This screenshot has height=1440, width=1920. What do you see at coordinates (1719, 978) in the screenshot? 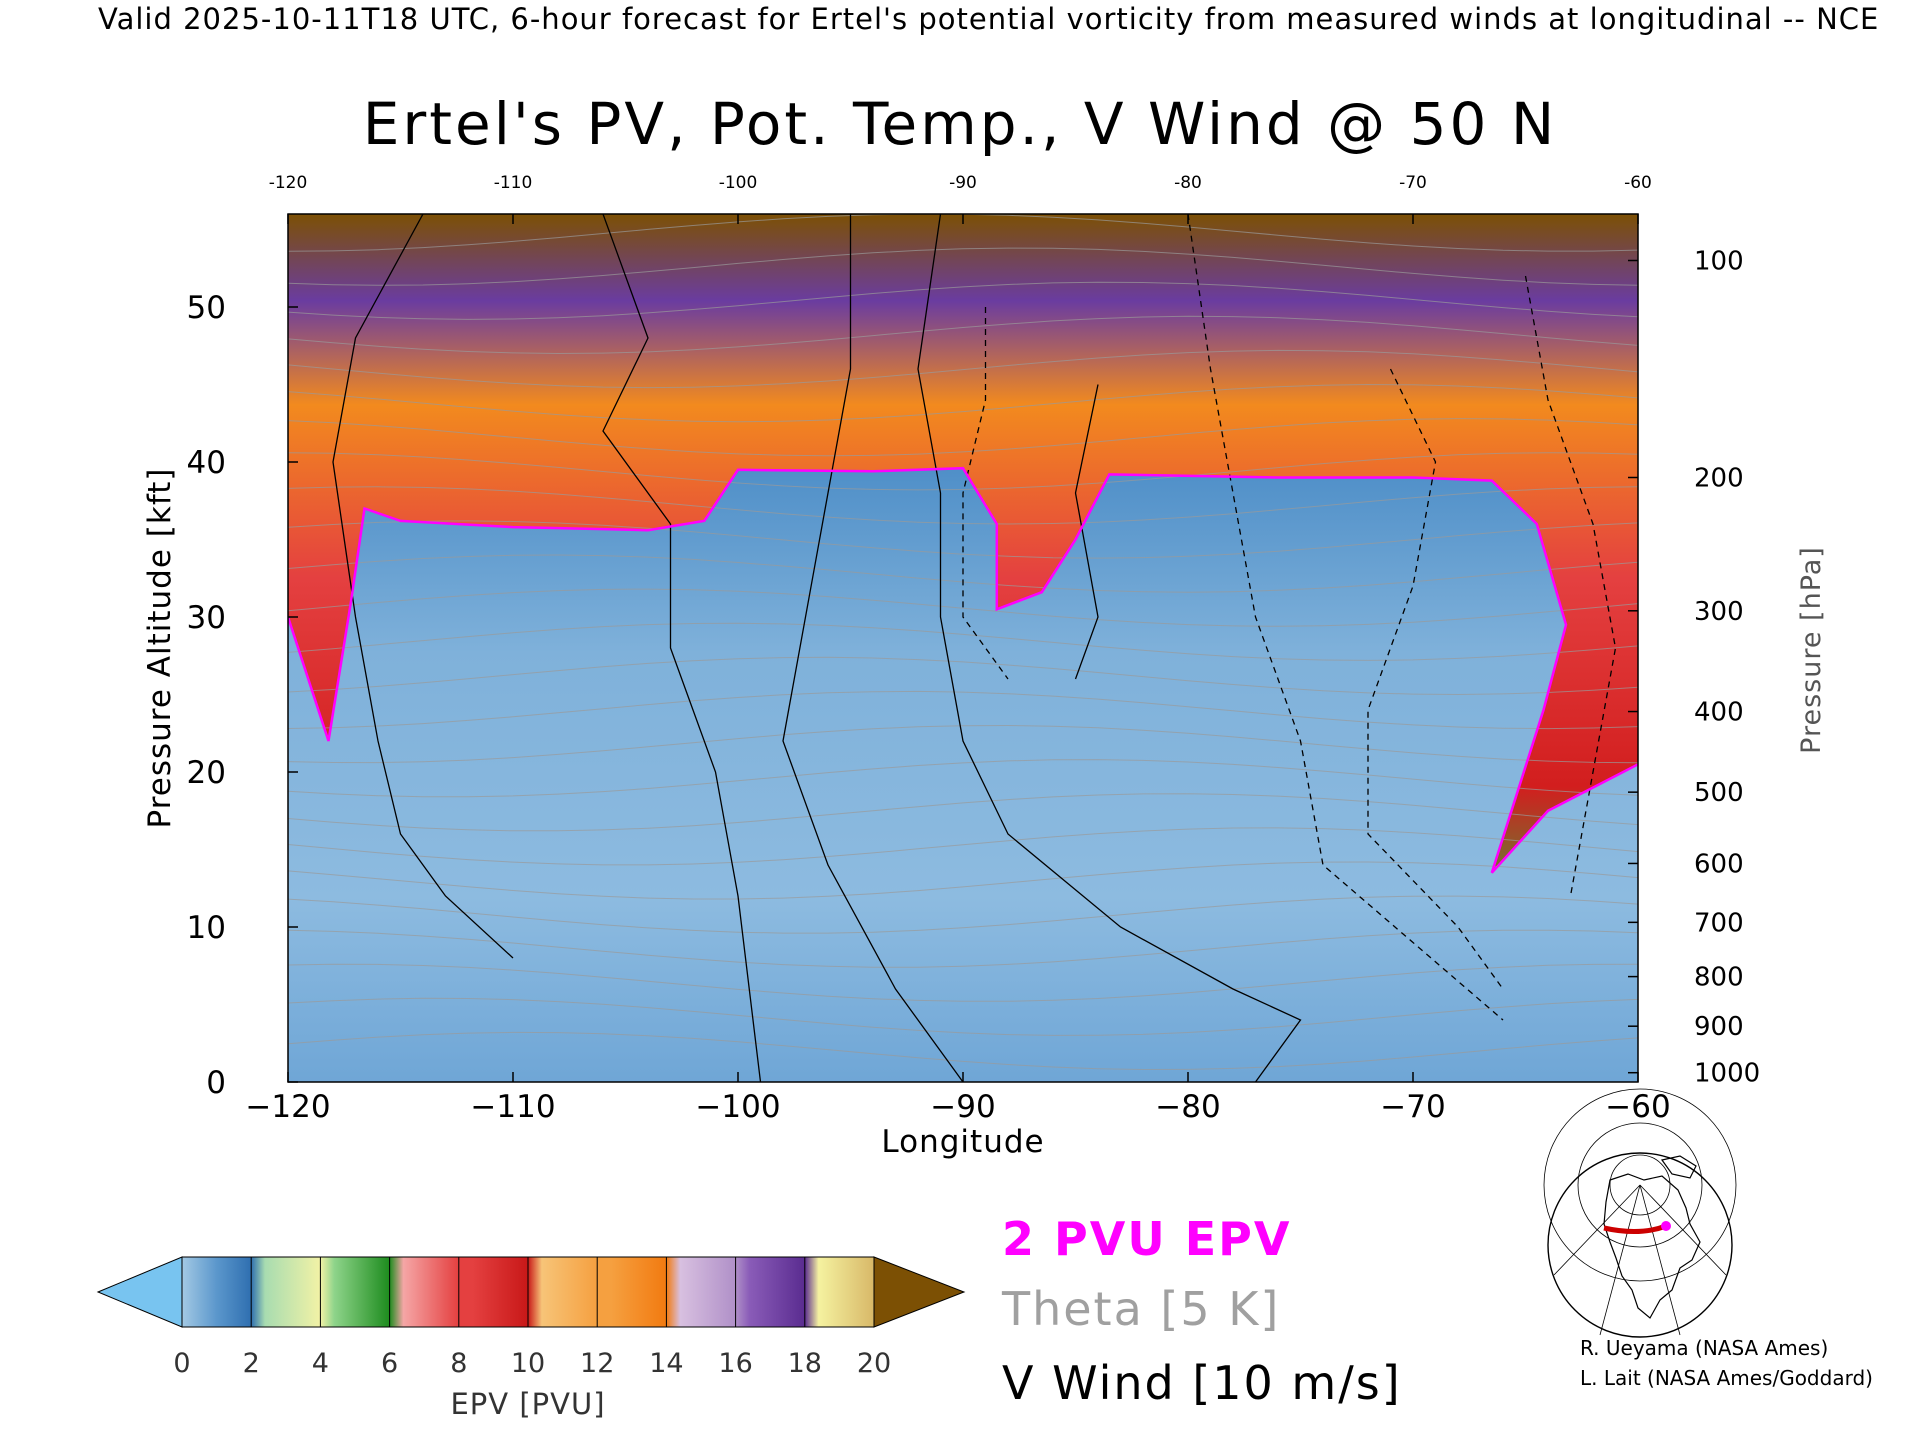
I see `pressure-tick-label: 800` at bounding box center [1719, 978].